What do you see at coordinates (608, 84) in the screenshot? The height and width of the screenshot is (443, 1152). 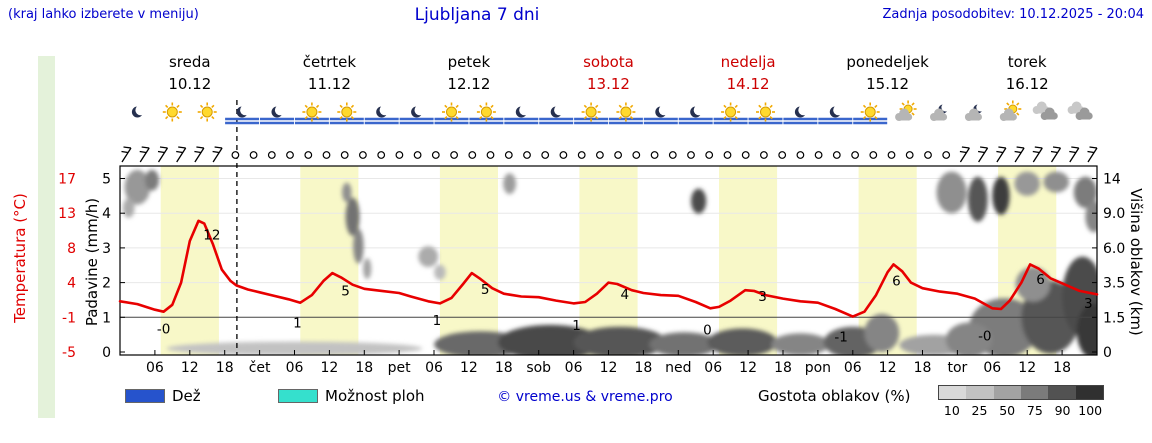 I see `day-date: 13.12` at bounding box center [608, 84].